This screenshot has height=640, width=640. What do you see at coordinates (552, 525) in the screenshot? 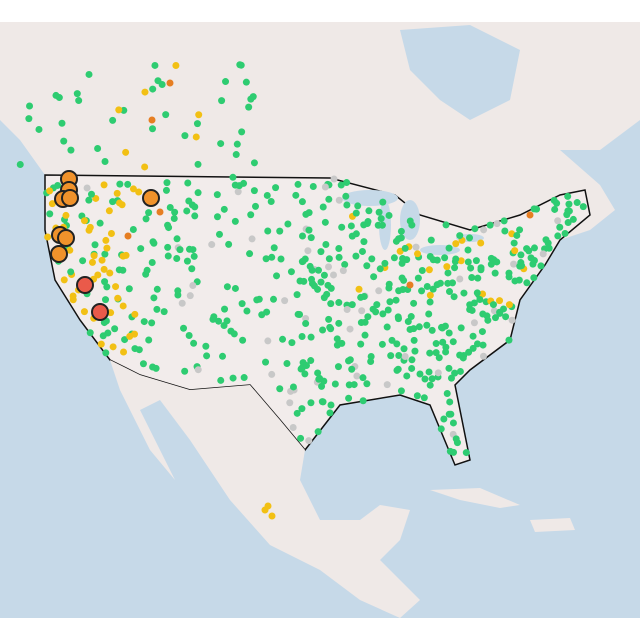
I see `hispaniola` at bounding box center [552, 525].